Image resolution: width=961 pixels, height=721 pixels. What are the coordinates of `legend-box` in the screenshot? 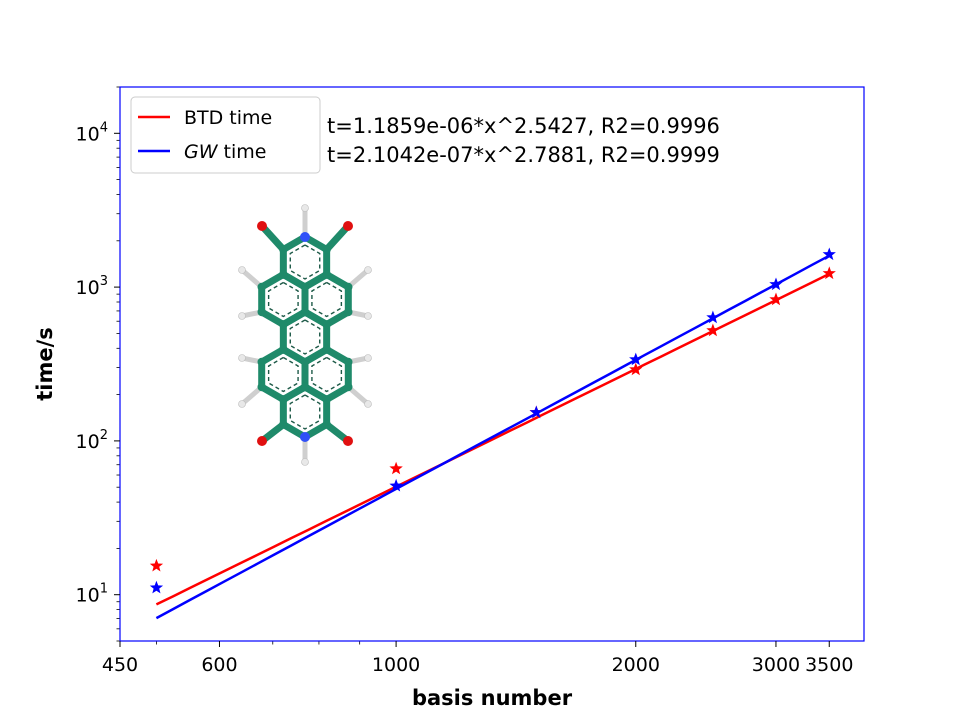 It's located at (225, 135).